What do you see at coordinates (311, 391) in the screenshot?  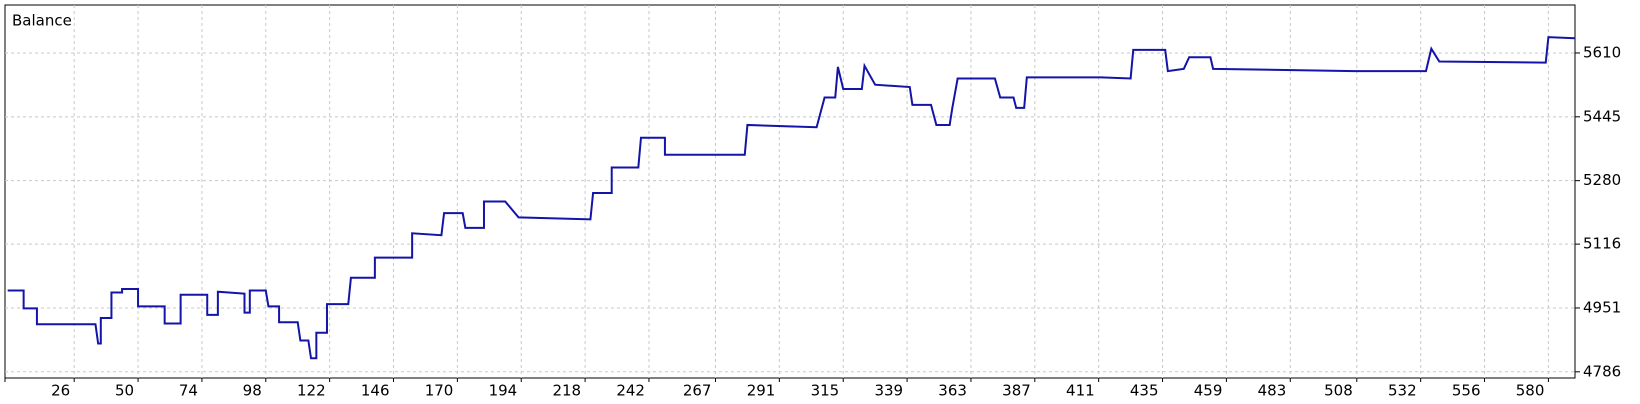 I see `x-tick-label: 122` at bounding box center [311, 391].